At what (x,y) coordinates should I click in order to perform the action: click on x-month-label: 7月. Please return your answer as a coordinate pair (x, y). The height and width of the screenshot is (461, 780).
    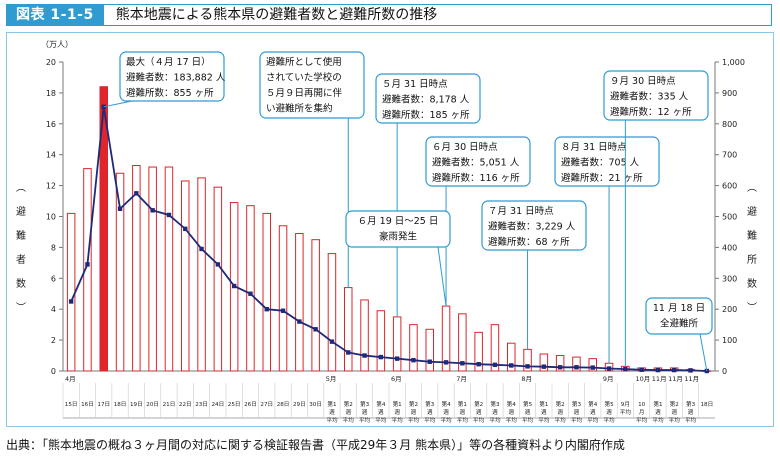
    Looking at the image, I should click on (461, 379).